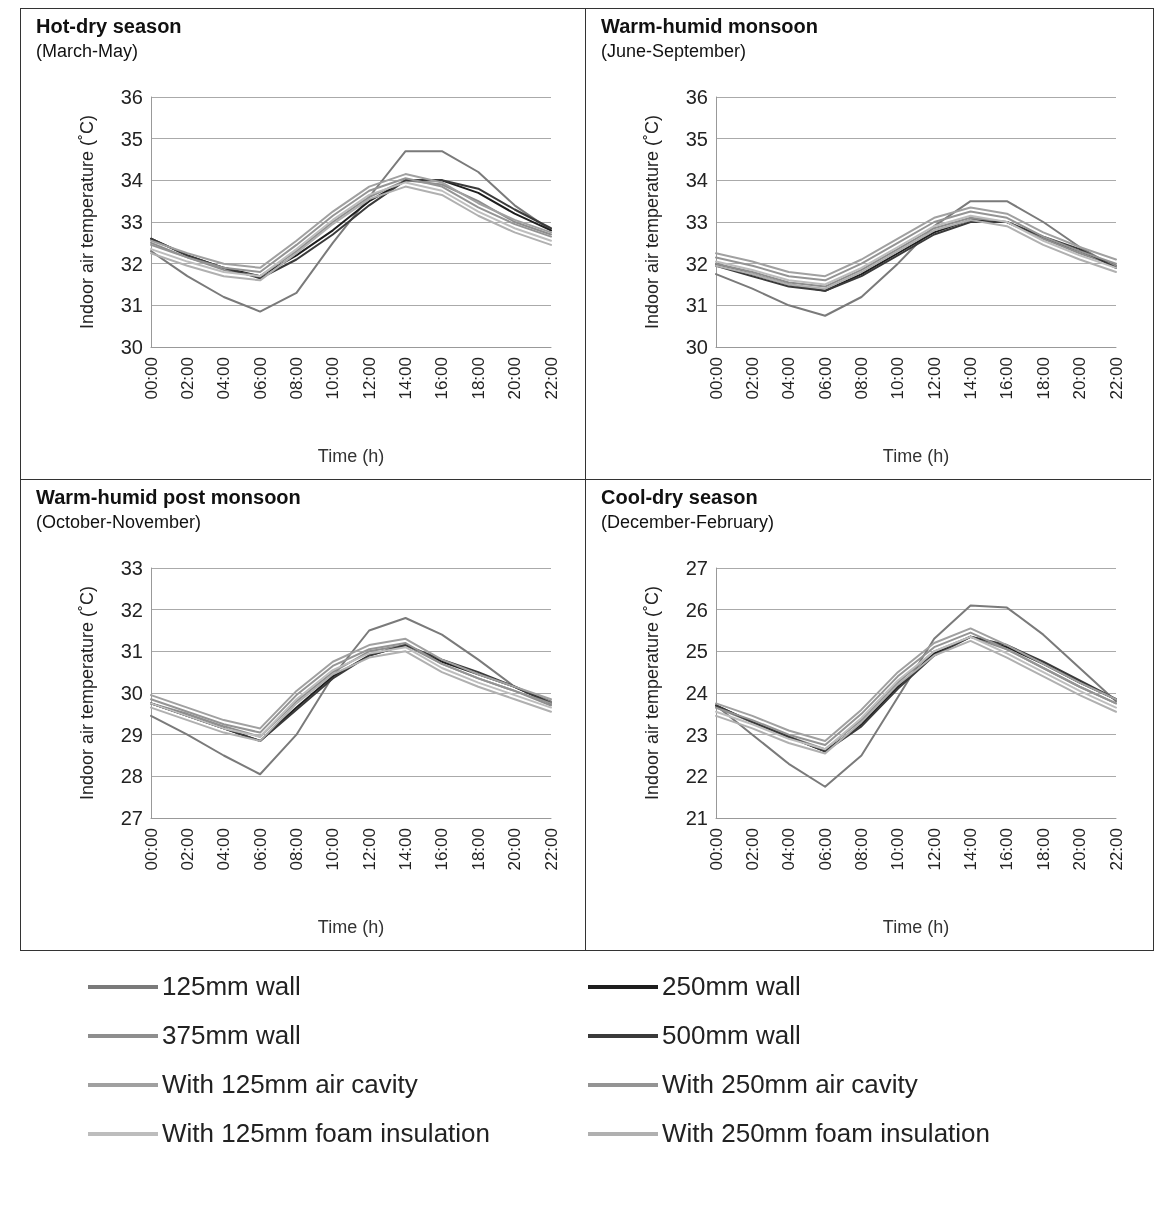 The image size is (1157, 1218). I want to click on chart-title: Warm-humid monsoon, so click(710, 26).